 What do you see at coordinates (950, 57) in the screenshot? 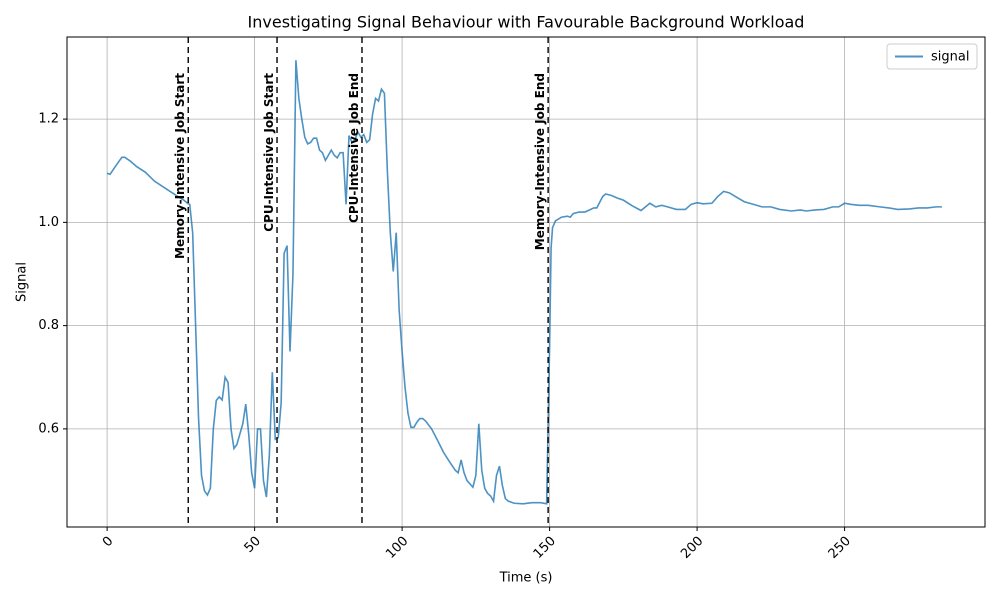
I see `legend-label: signal` at bounding box center [950, 57].